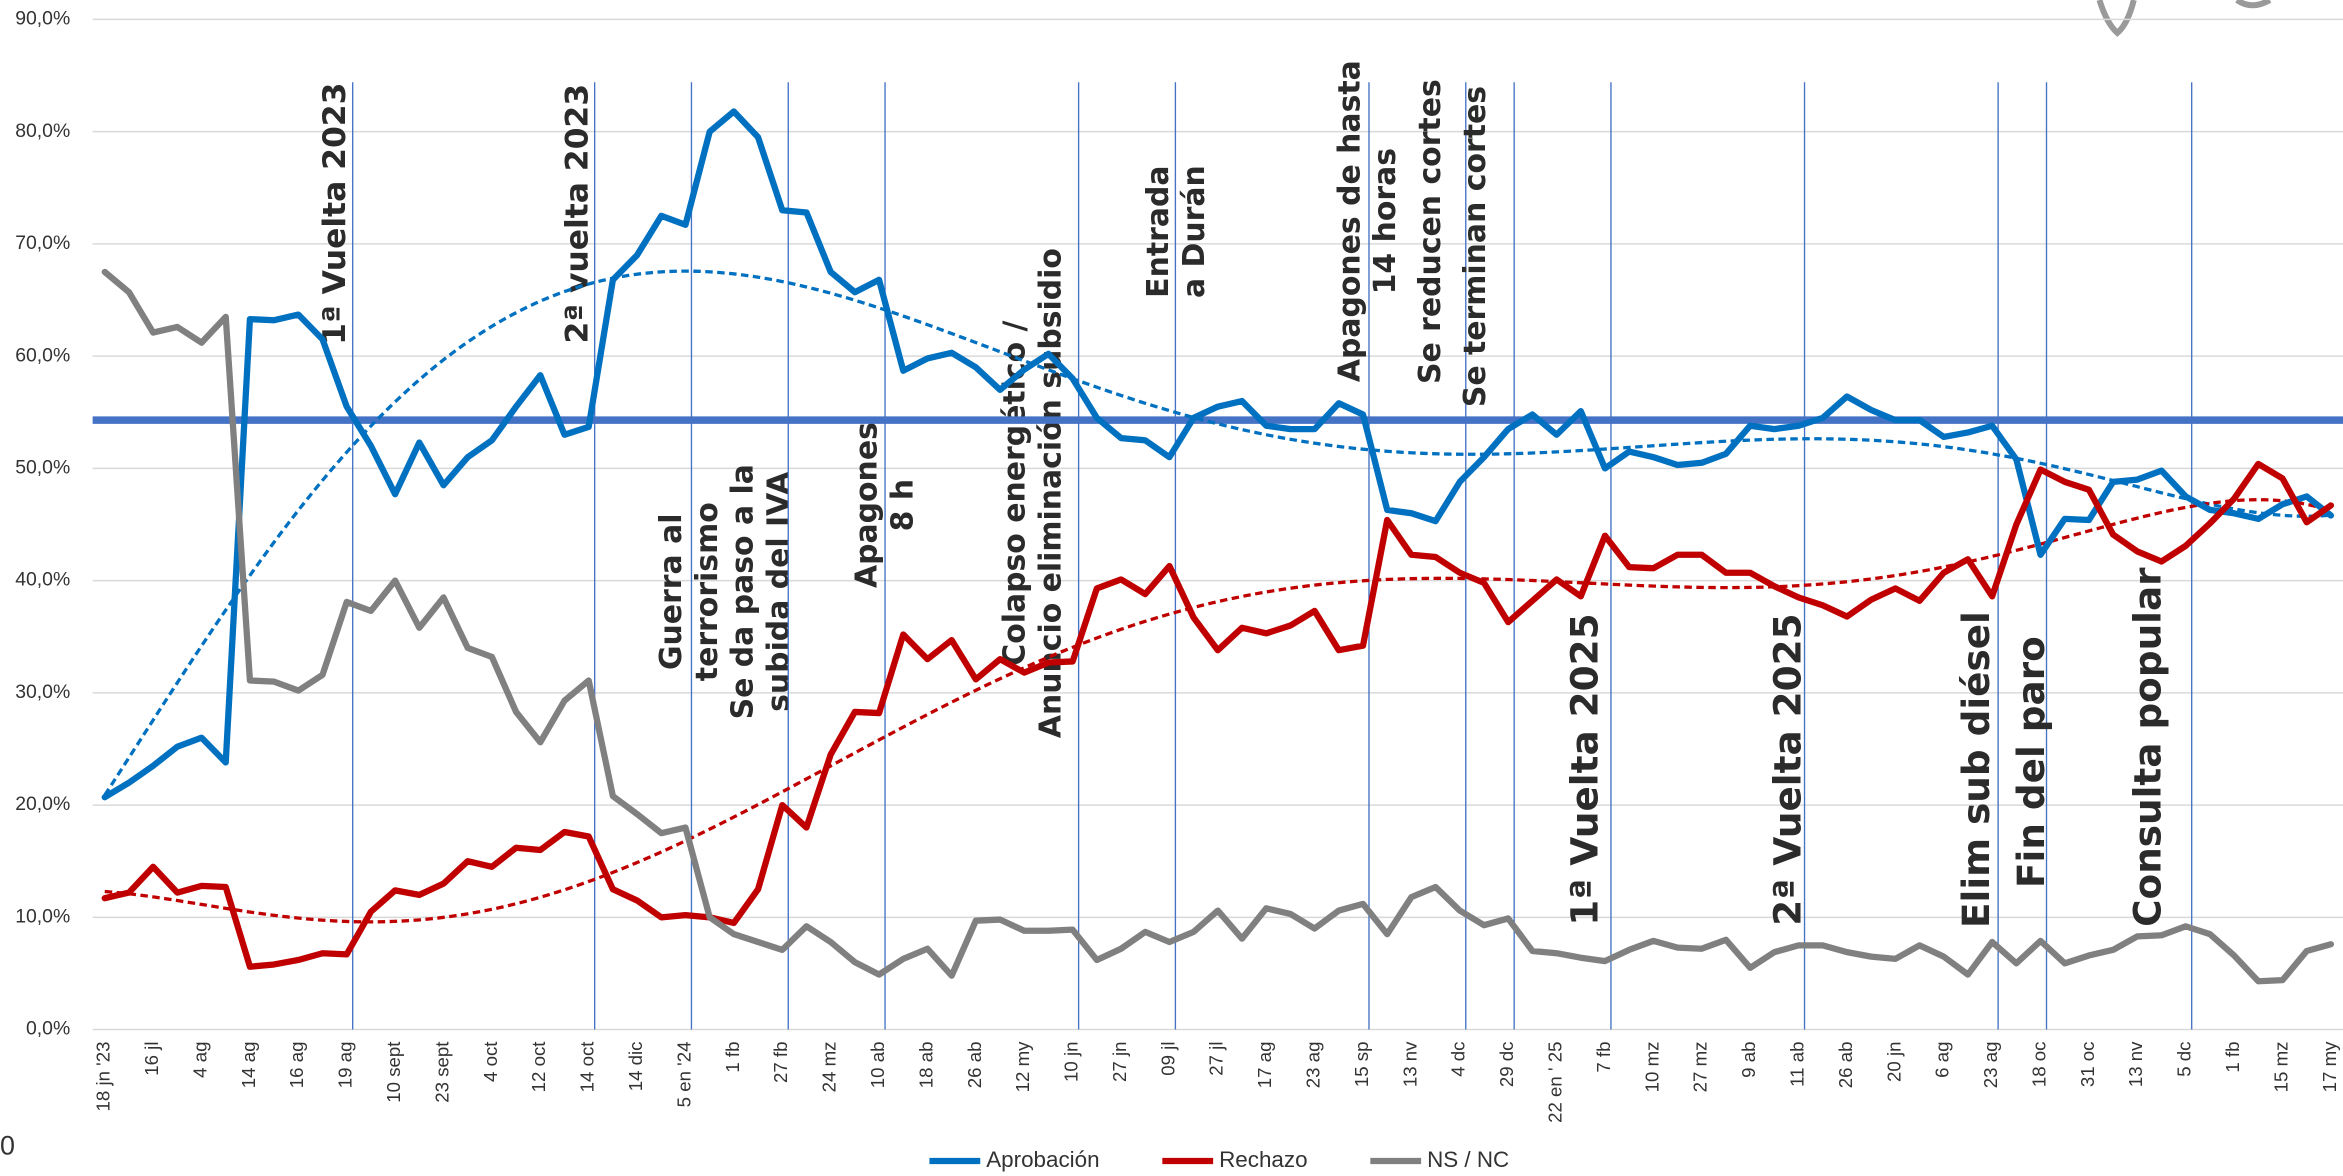  Describe the element at coordinates (2031, 762) in the screenshot. I see `event-label: Fin del paro` at that location.